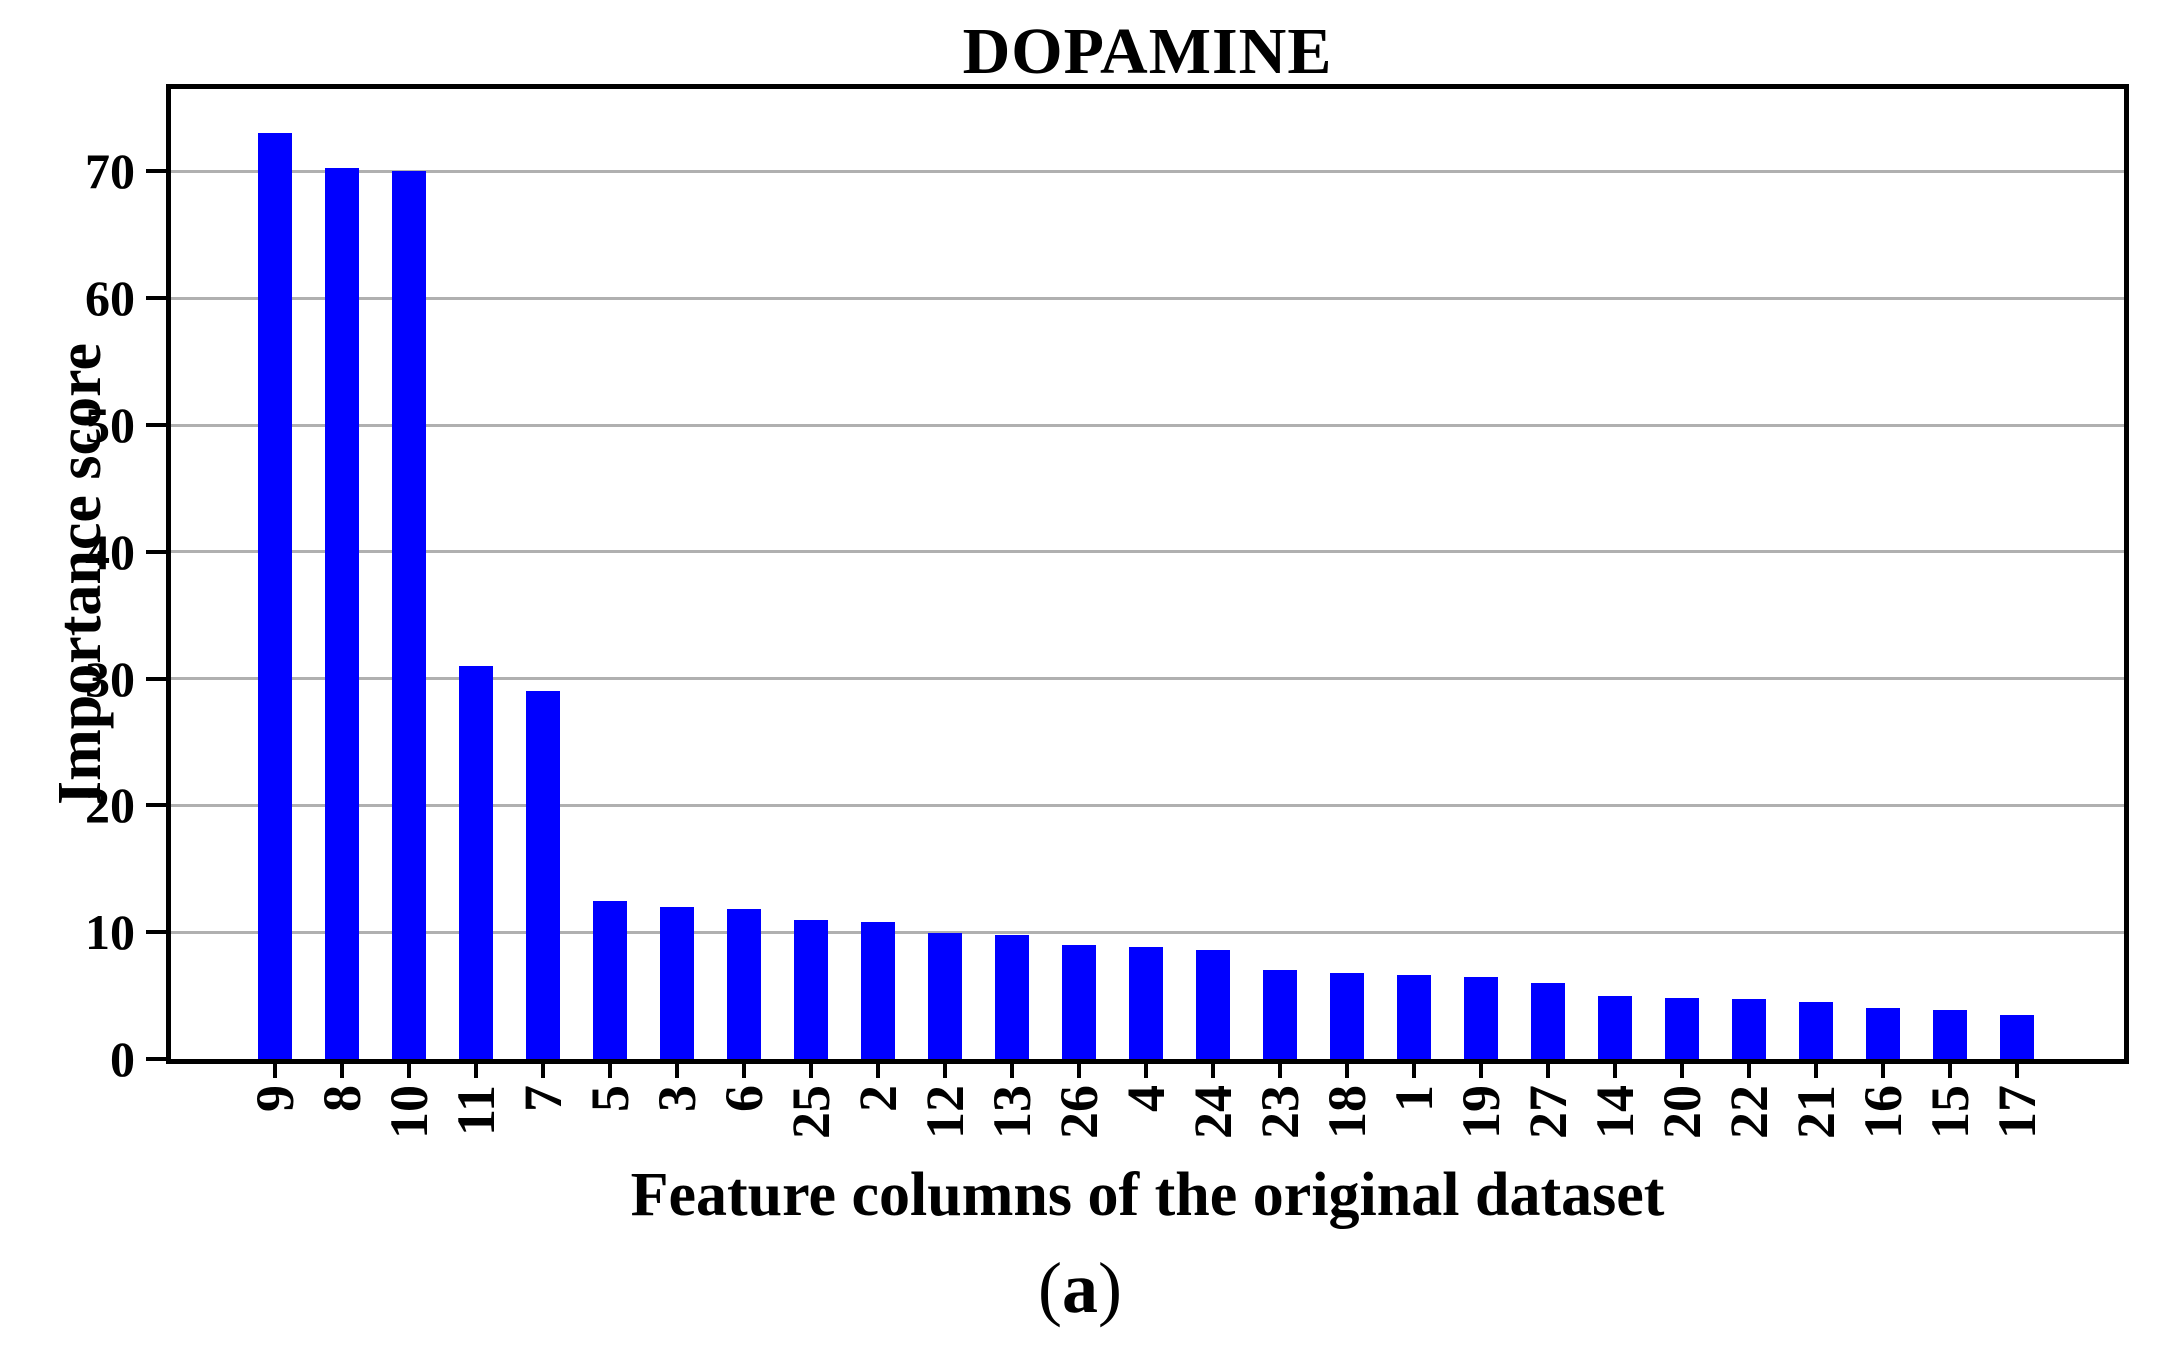 The width and height of the screenshot is (2160, 1362). What do you see at coordinates (122, 1059) in the screenshot?
I see `y-tick-label-0: 0` at bounding box center [122, 1059].